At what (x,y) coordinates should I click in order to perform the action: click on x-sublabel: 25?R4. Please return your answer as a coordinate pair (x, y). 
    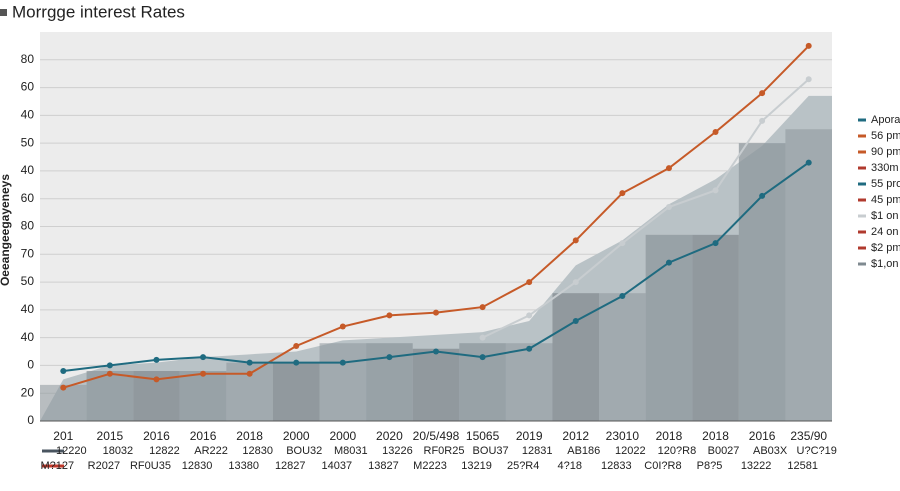
    Looking at the image, I should click on (523, 466).